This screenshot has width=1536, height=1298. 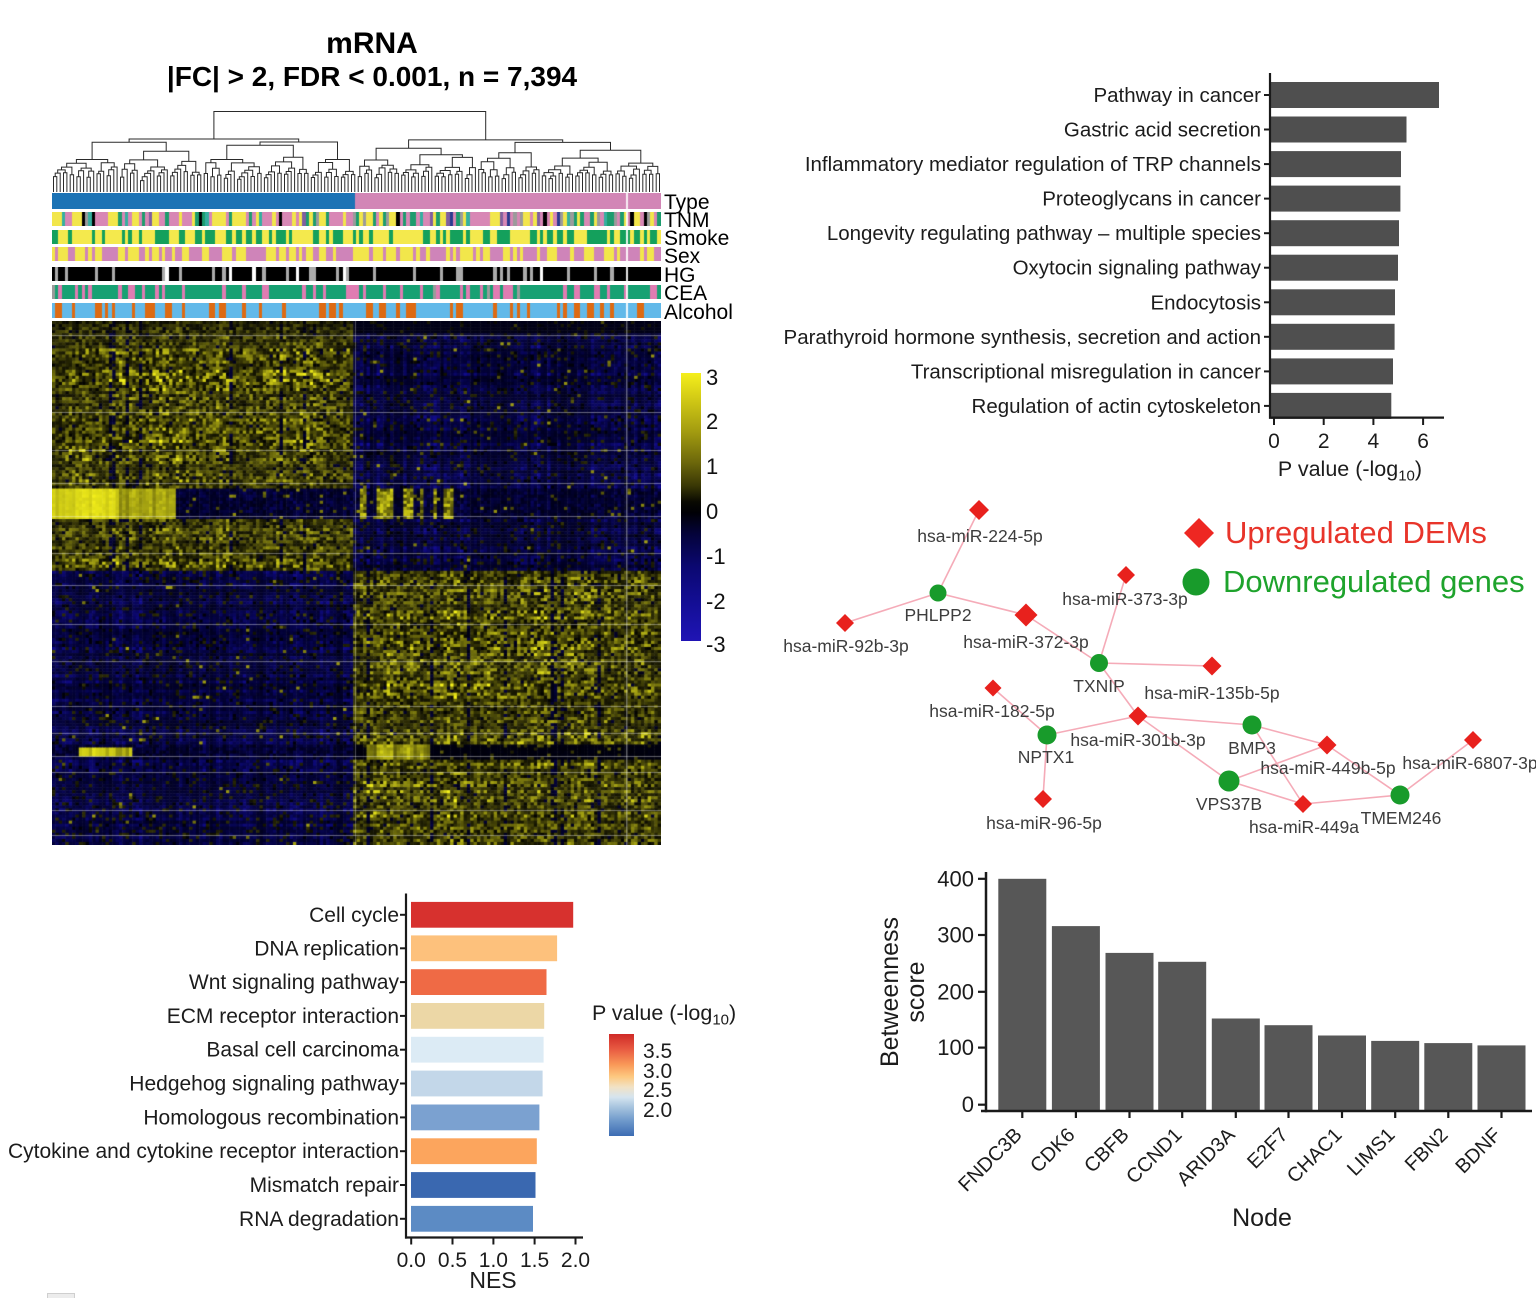 I want to click on svg-text: TXNIP, so click(x=1099, y=686).